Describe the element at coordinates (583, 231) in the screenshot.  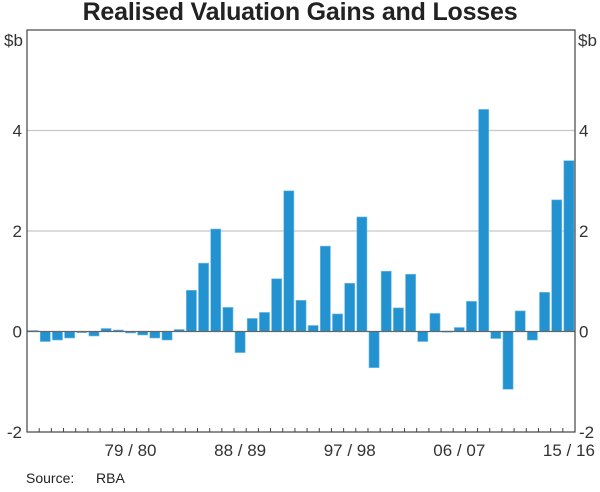
I see `y-tick-label-right: 2` at that location.